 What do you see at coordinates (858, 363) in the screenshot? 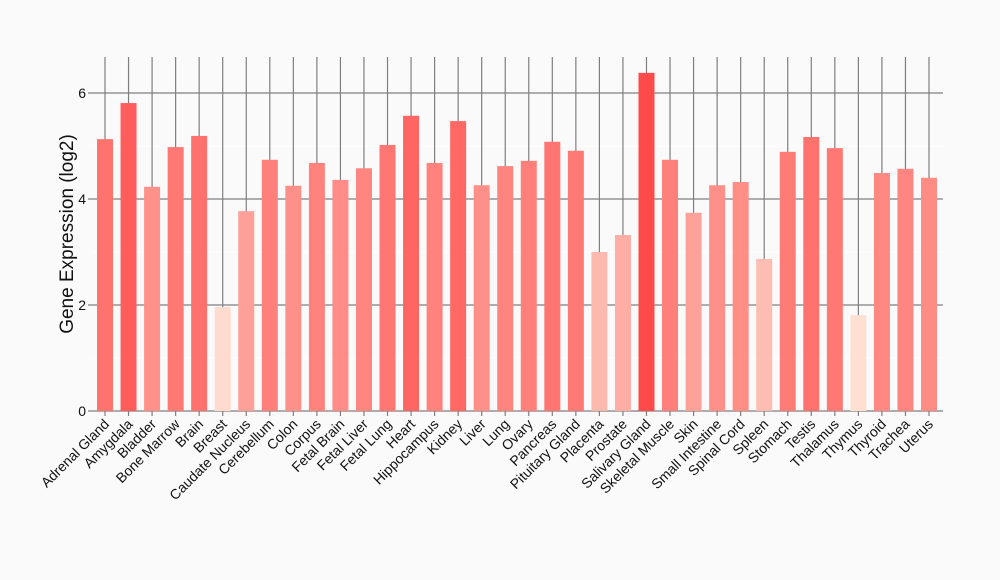
I see `bar-thymus` at bounding box center [858, 363].